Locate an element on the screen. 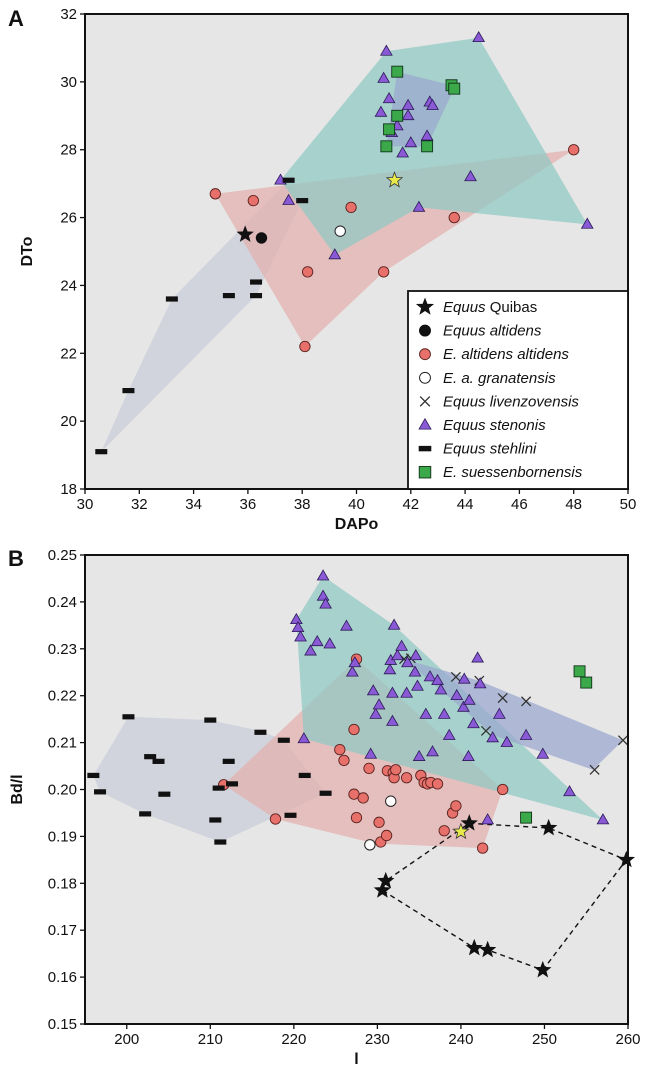 The height and width of the screenshot is (1074, 645). legend-label-italic: E. suessenbornensis is located at coordinates (513, 472).